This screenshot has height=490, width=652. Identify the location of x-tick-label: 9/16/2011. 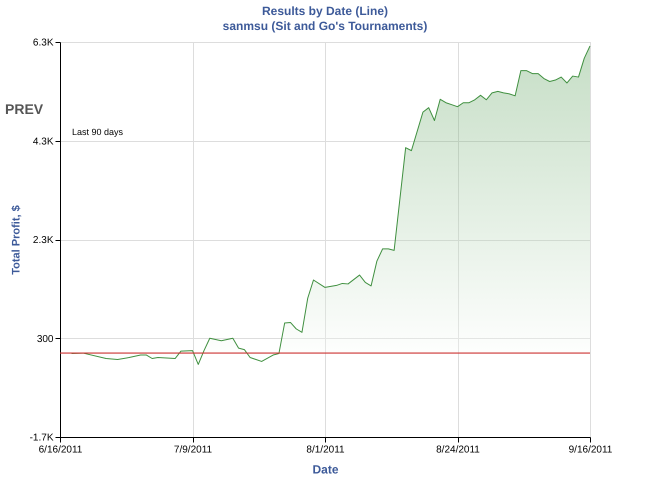
(590, 450).